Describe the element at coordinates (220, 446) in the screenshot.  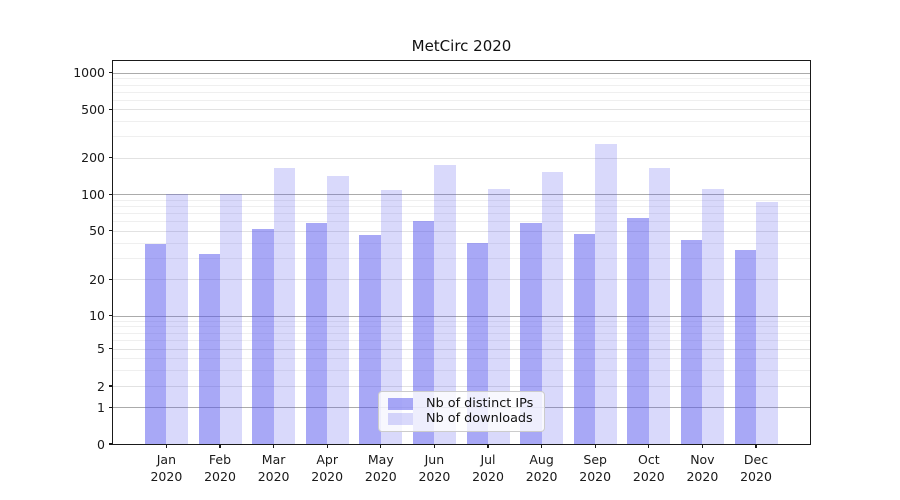
I see `x-tick-feb` at that location.